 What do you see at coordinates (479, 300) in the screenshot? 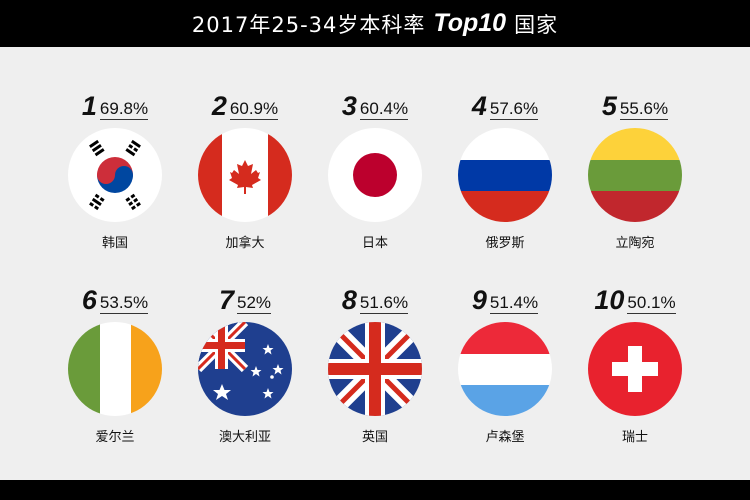
I see `rank-number: 9` at bounding box center [479, 300].